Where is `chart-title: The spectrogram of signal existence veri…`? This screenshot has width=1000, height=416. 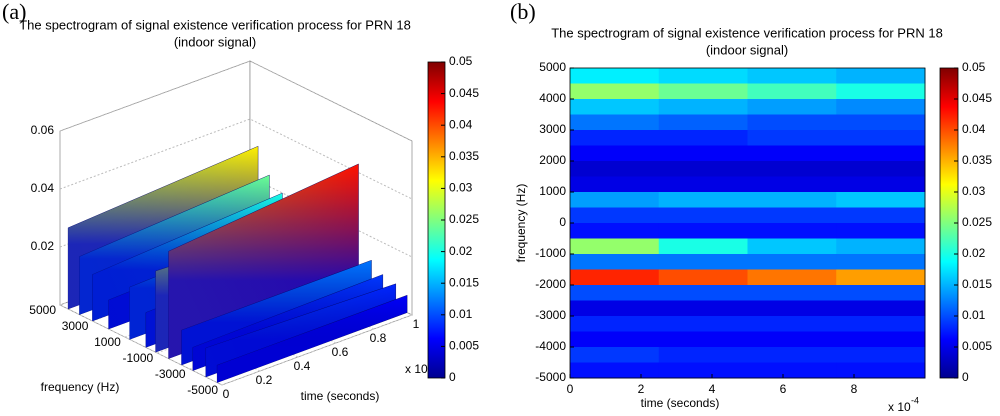 chart-title: The spectrogram of signal existence veri… is located at coordinates (215, 24).